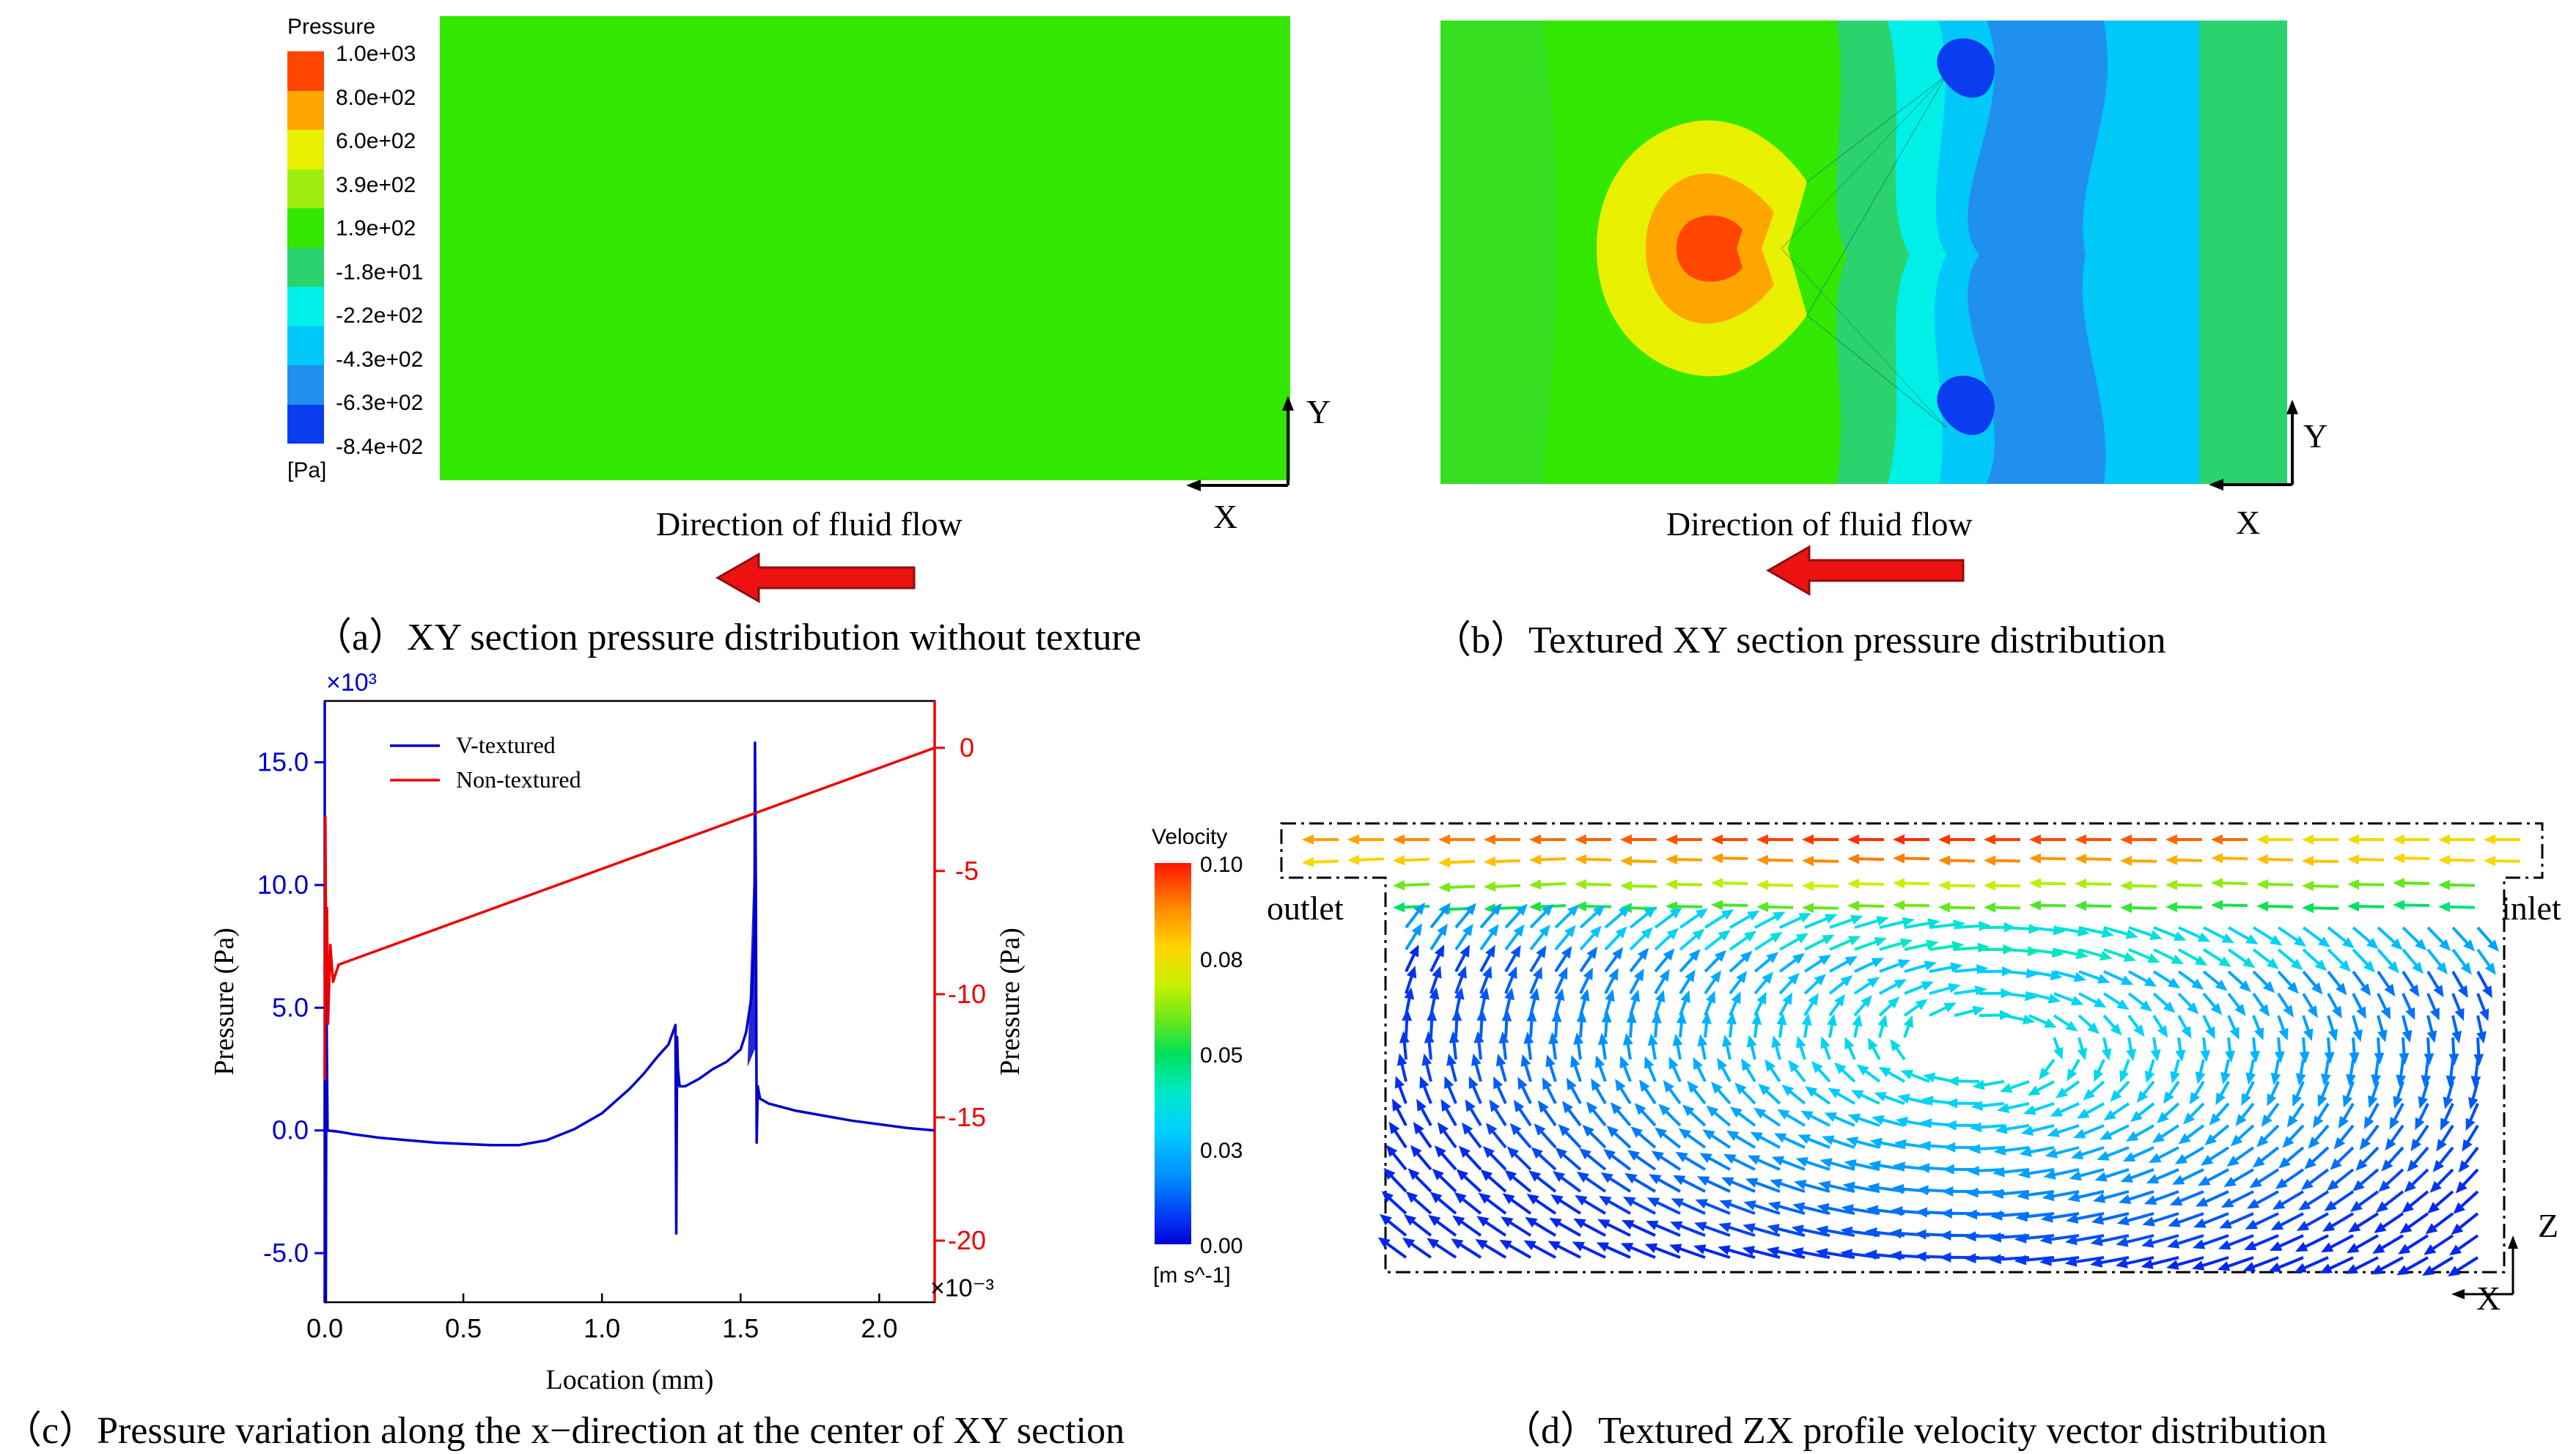 The width and height of the screenshot is (2576, 1454). I want to click on flow-direction-label-b: Direction of fluid flow, so click(1819, 524).